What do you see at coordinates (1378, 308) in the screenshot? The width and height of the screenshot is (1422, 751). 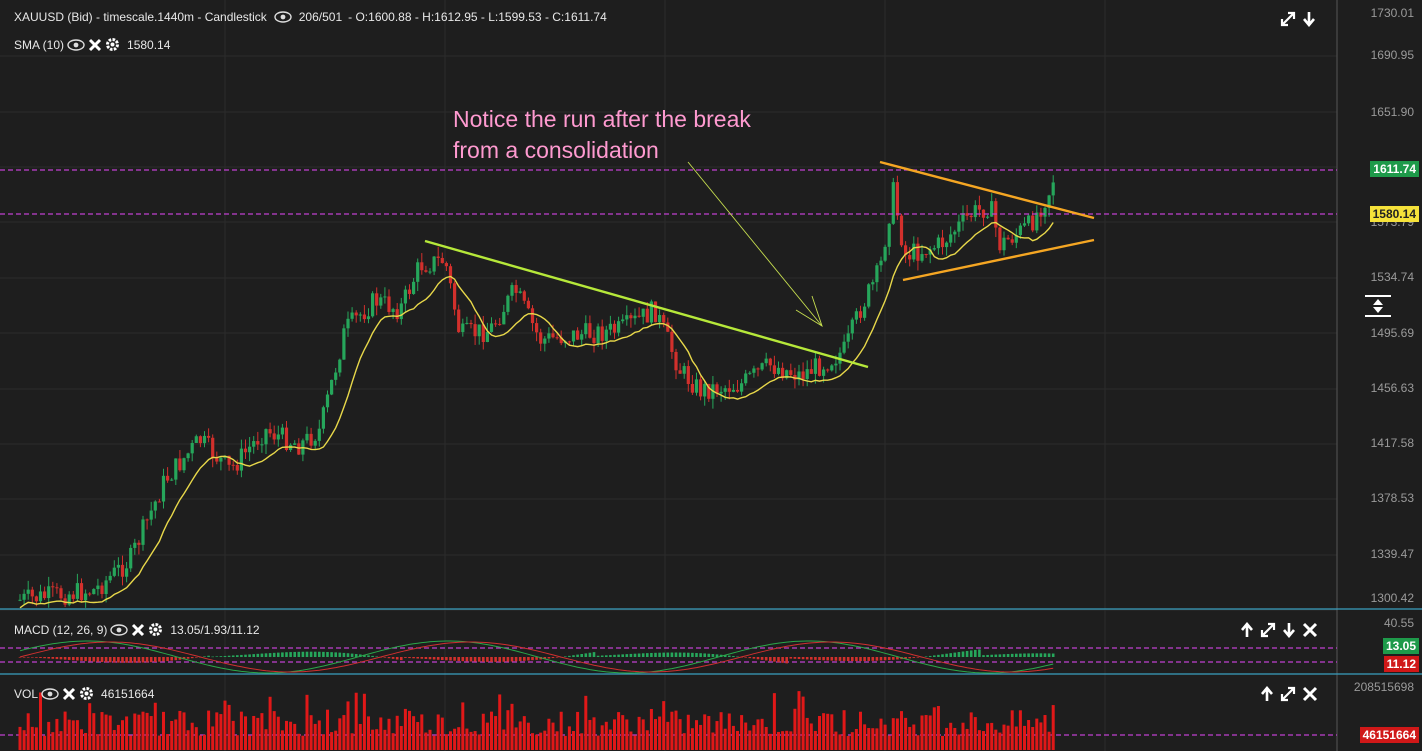 I see `scroll-handle-icon` at bounding box center [1378, 308].